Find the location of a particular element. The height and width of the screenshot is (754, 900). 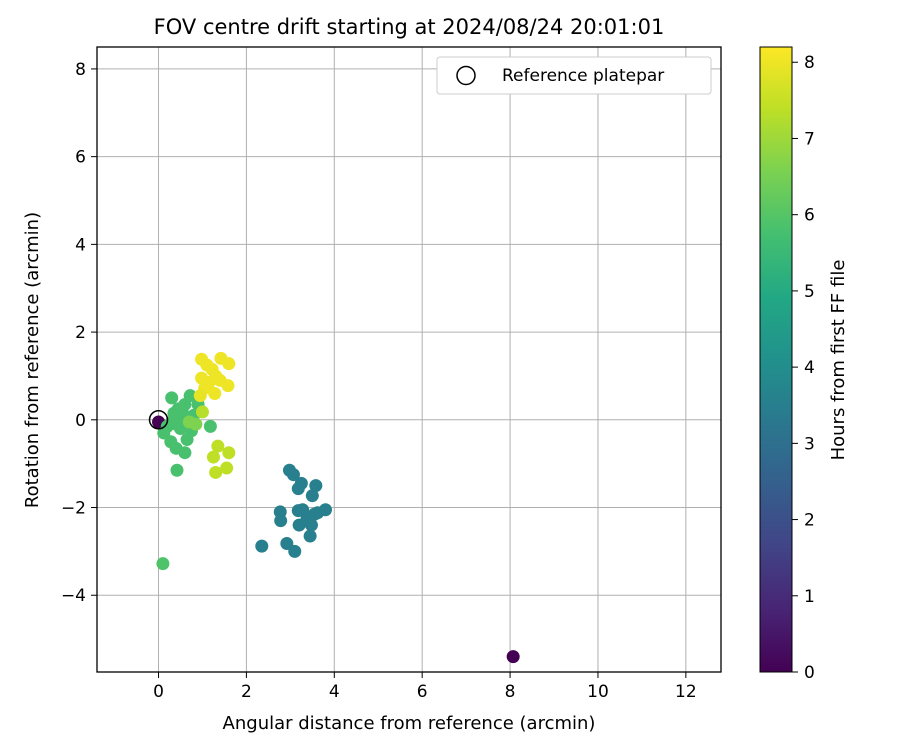

reference-platepar-marker is located at coordinates (158, 420).